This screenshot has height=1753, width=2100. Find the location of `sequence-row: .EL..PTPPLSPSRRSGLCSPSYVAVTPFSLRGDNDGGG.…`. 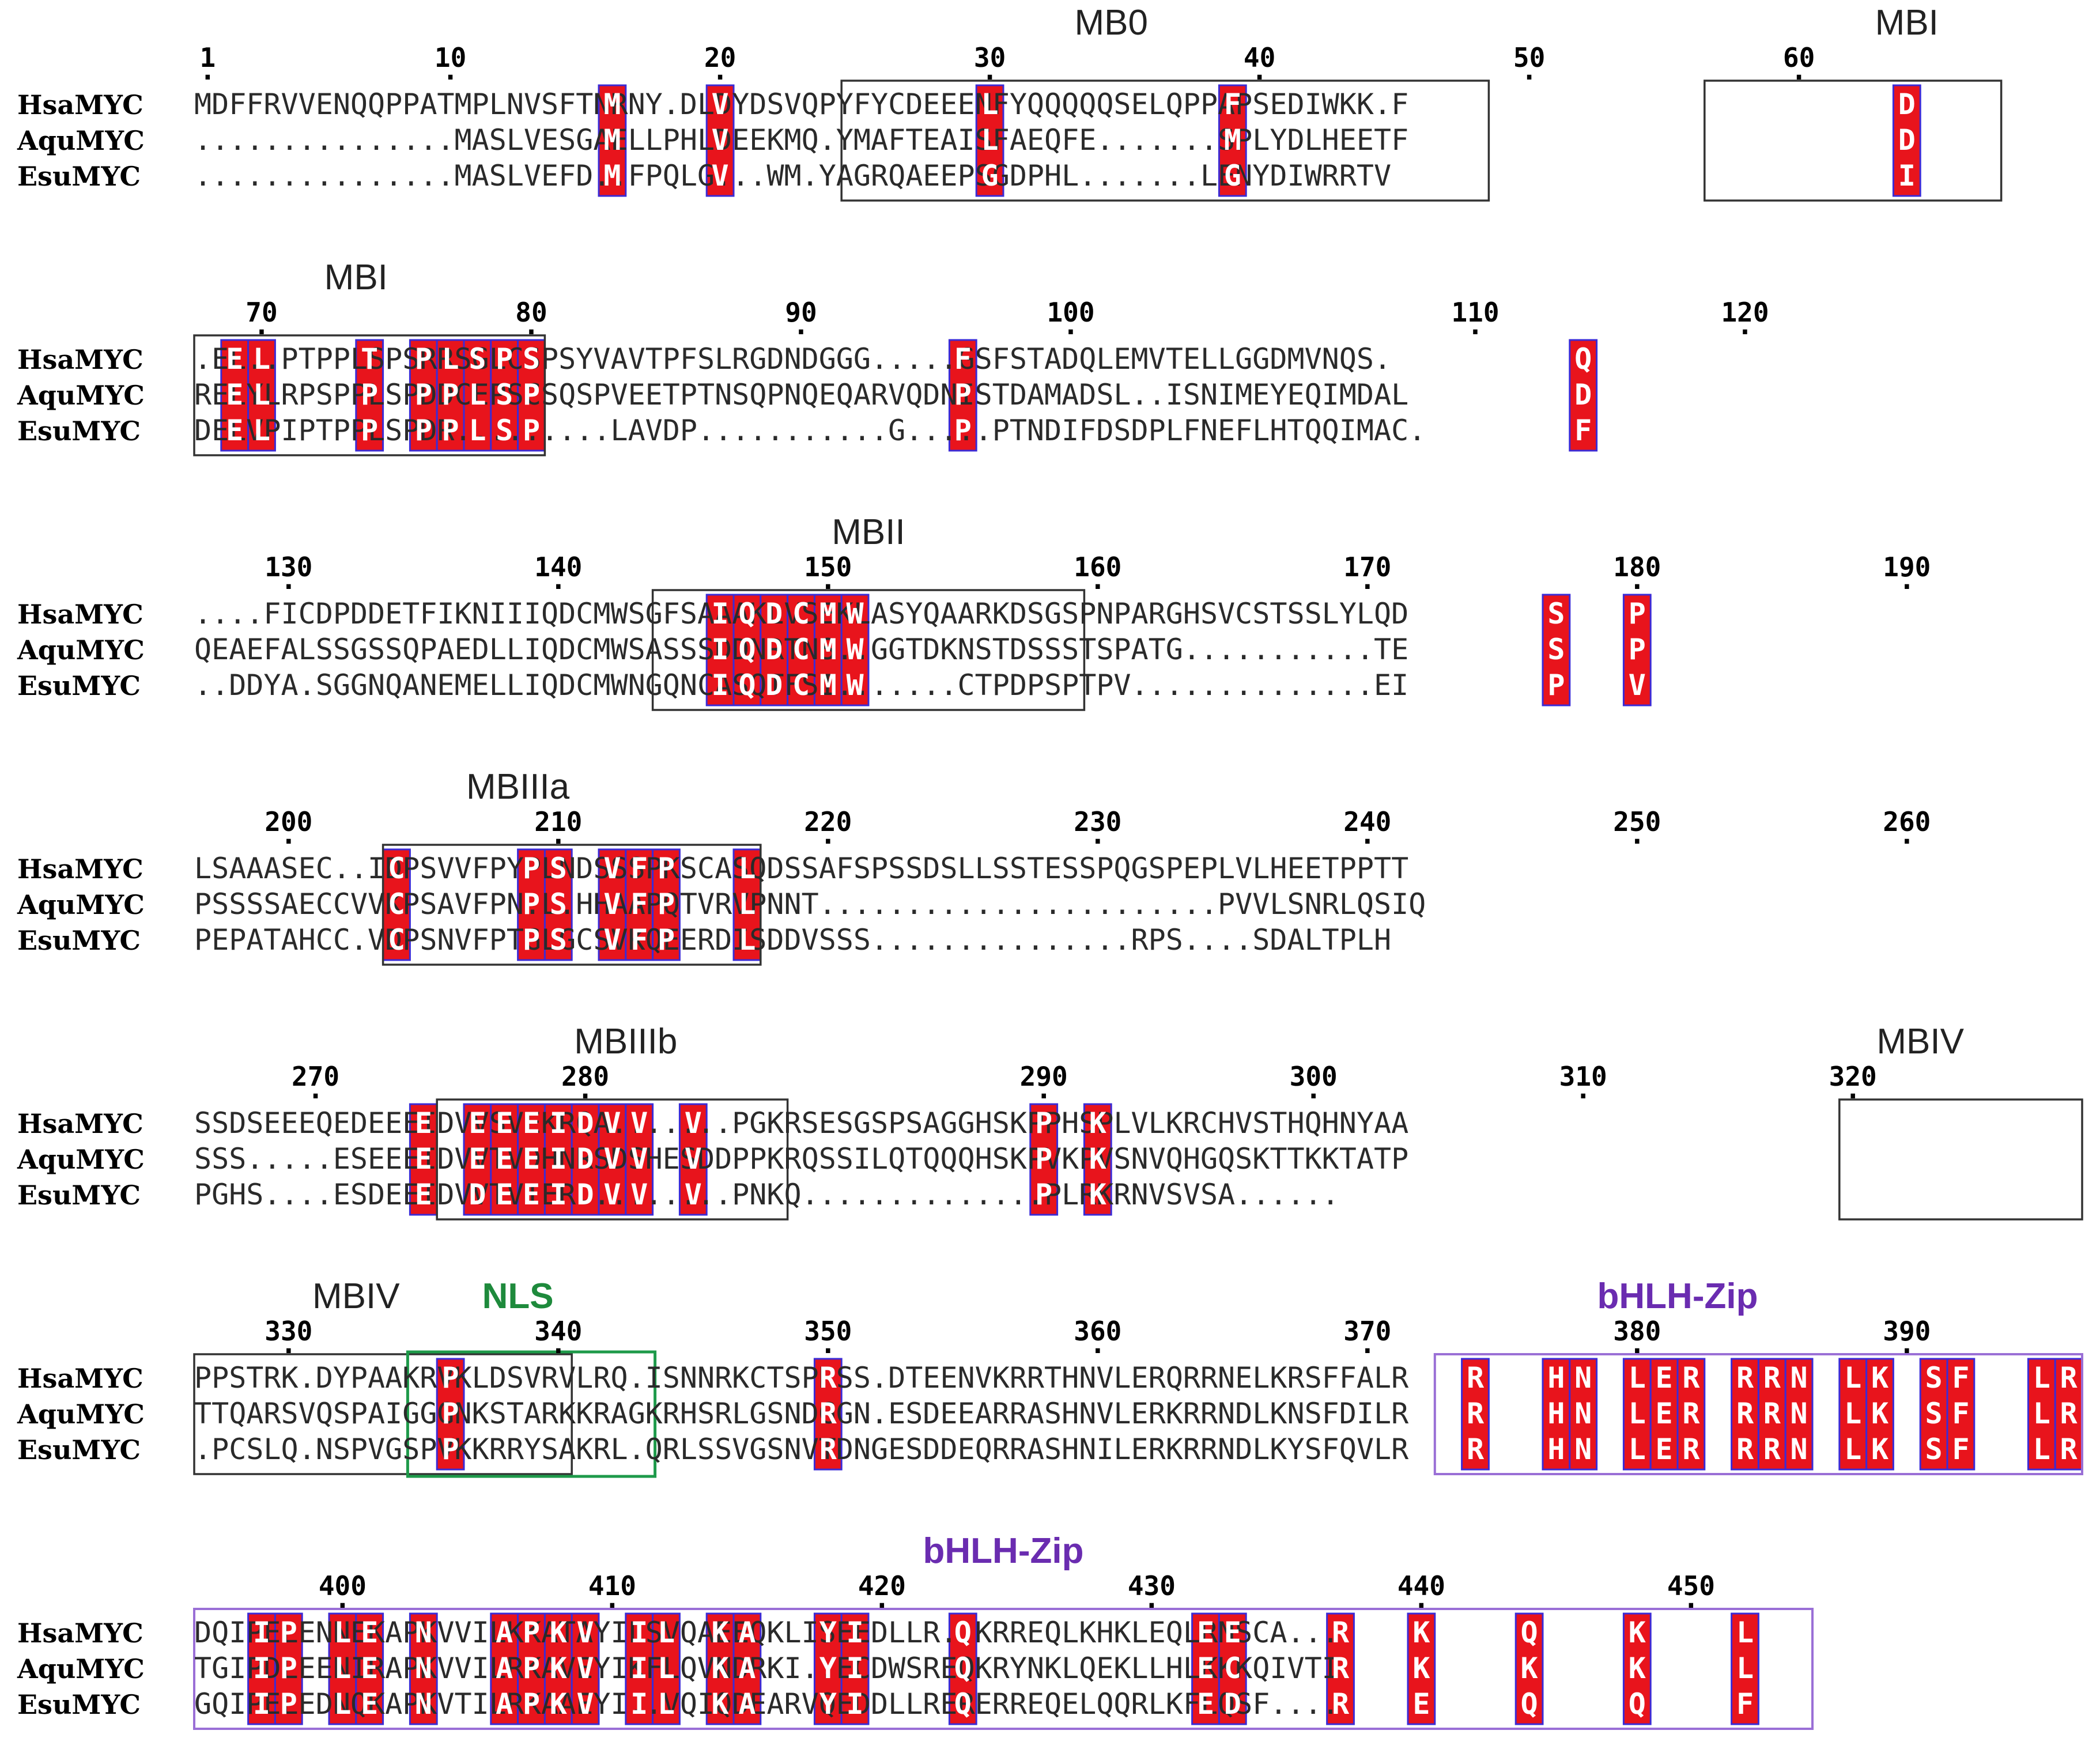

sequence-row: .EL..PTPPLSPSRRSGLCSPSYVAVTPFSLRGDNDGGG.… is located at coordinates (792, 359).